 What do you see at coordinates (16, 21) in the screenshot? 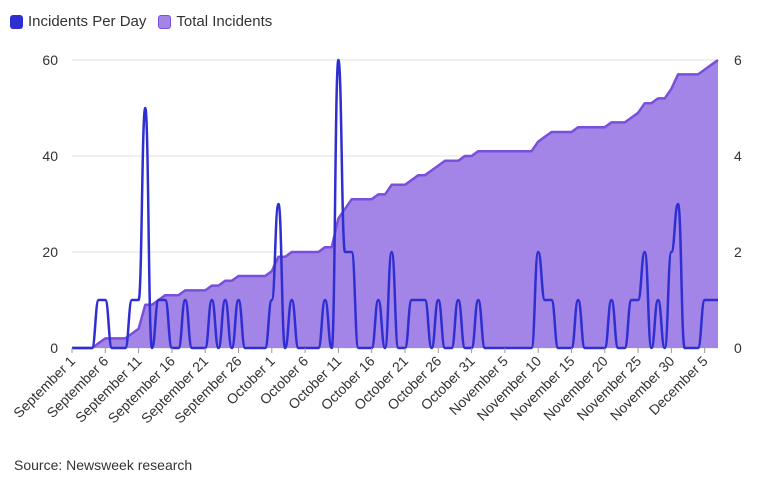
I see `legend-swatch-per-day` at bounding box center [16, 21].